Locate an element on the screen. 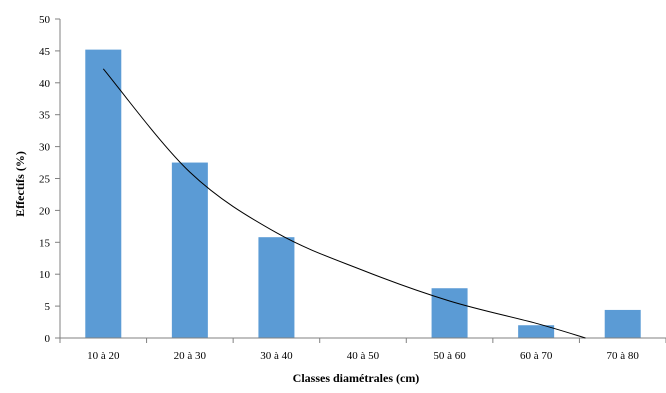  y-tick-label: 40 is located at coordinates (45, 84).